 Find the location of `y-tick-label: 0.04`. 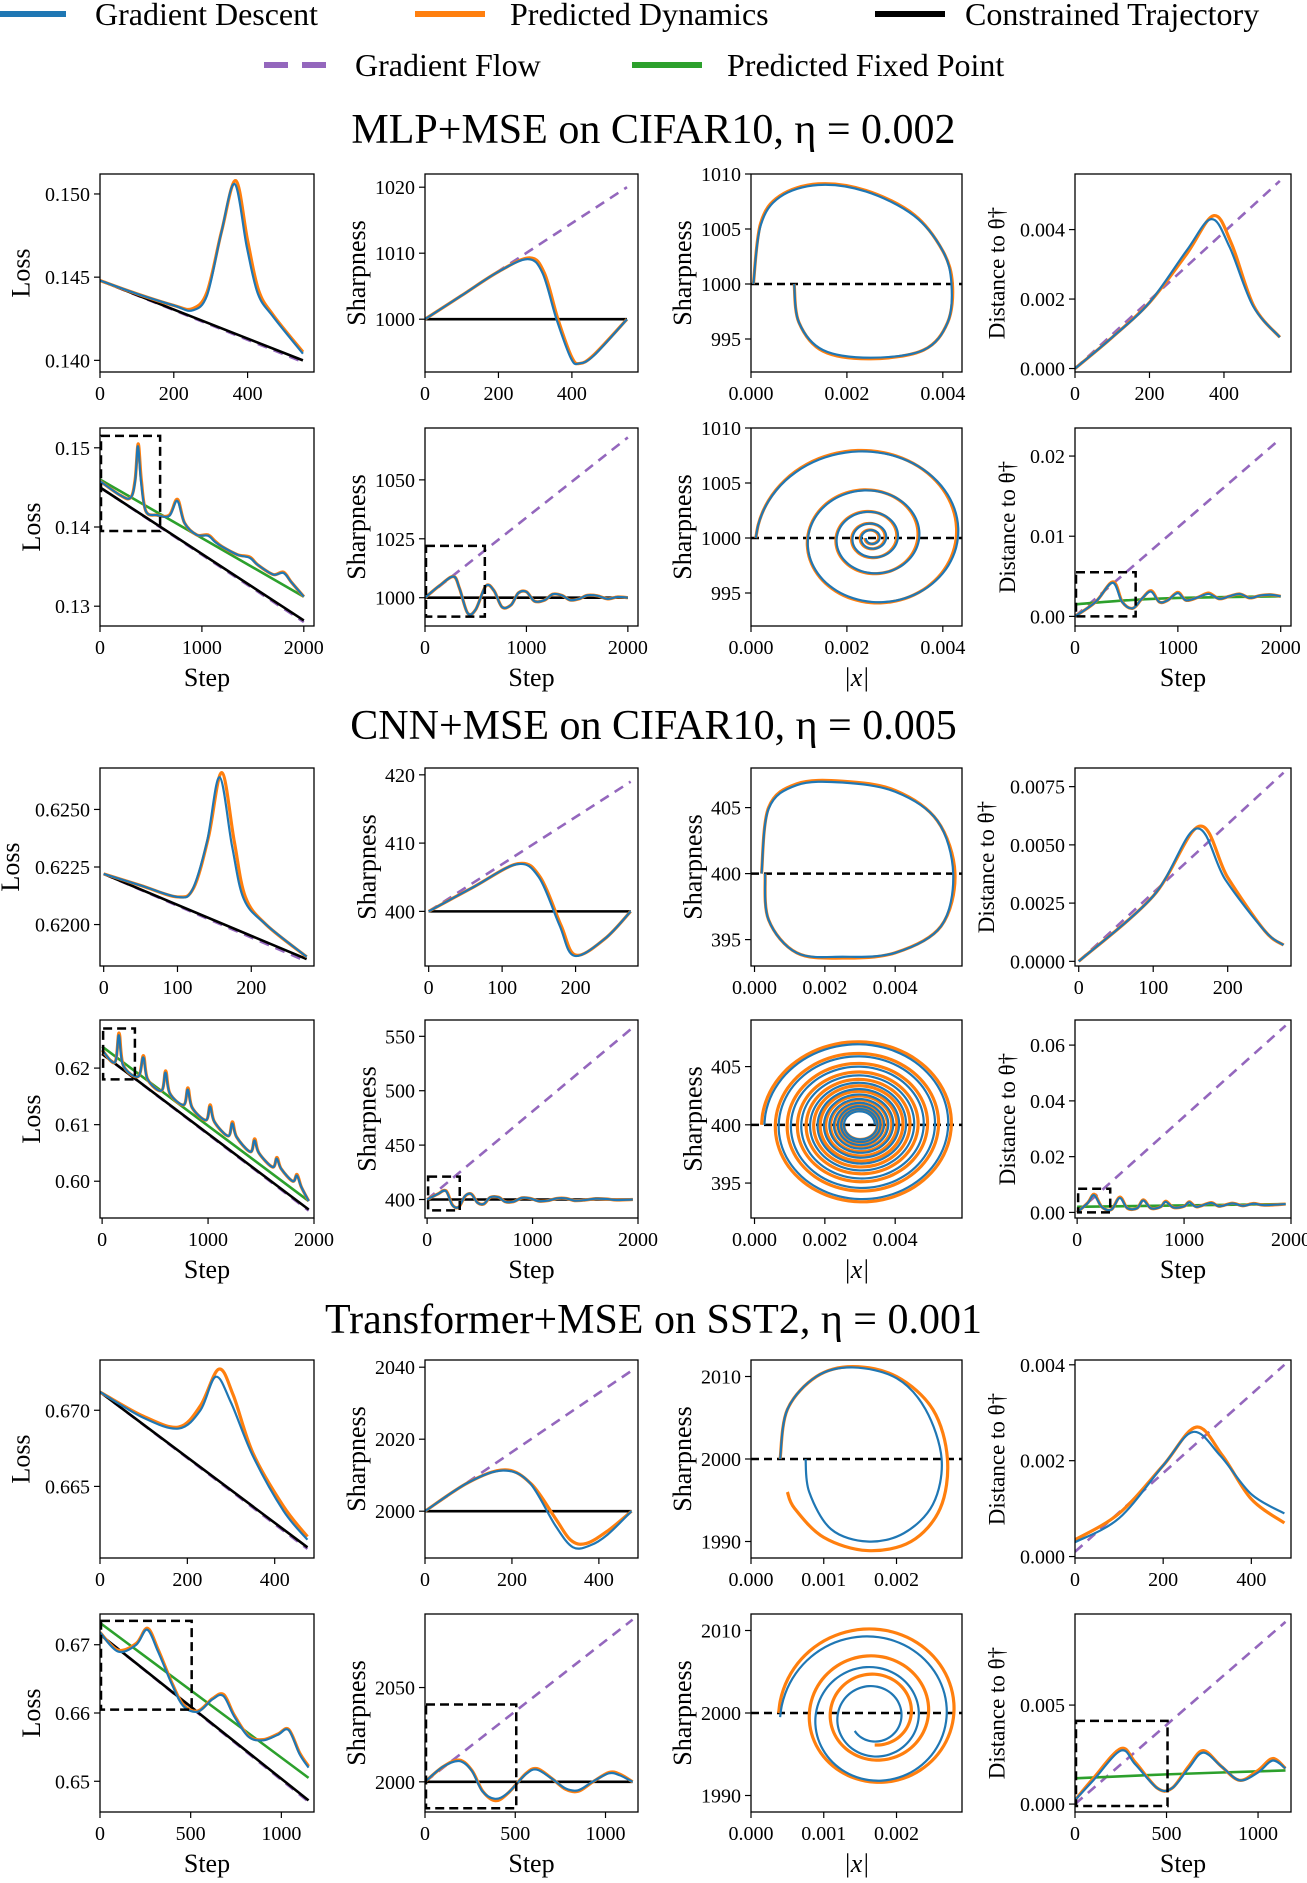

y-tick-label: 0.04 is located at coordinates (1047, 1102).